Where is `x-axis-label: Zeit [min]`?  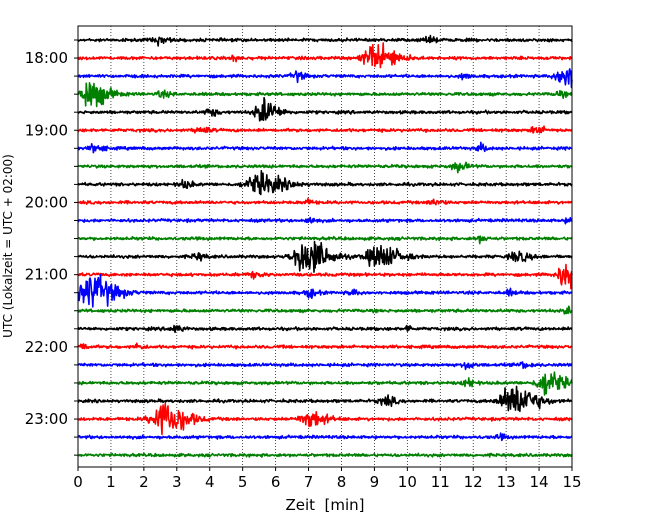
x-axis-label: Zeit [min] is located at coordinates (324, 505).